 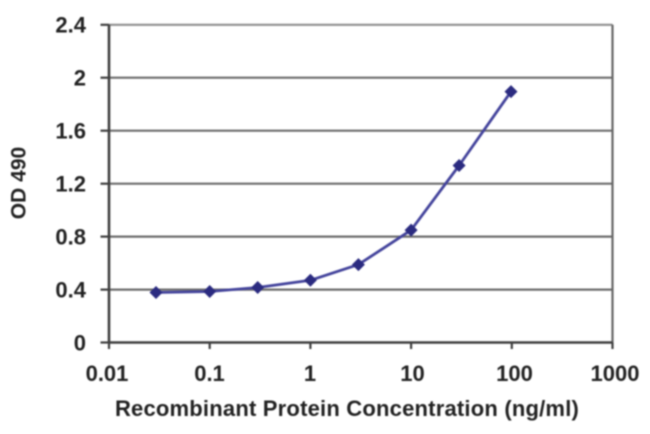 I want to click on svg-text: 1, so click(x=310, y=373).